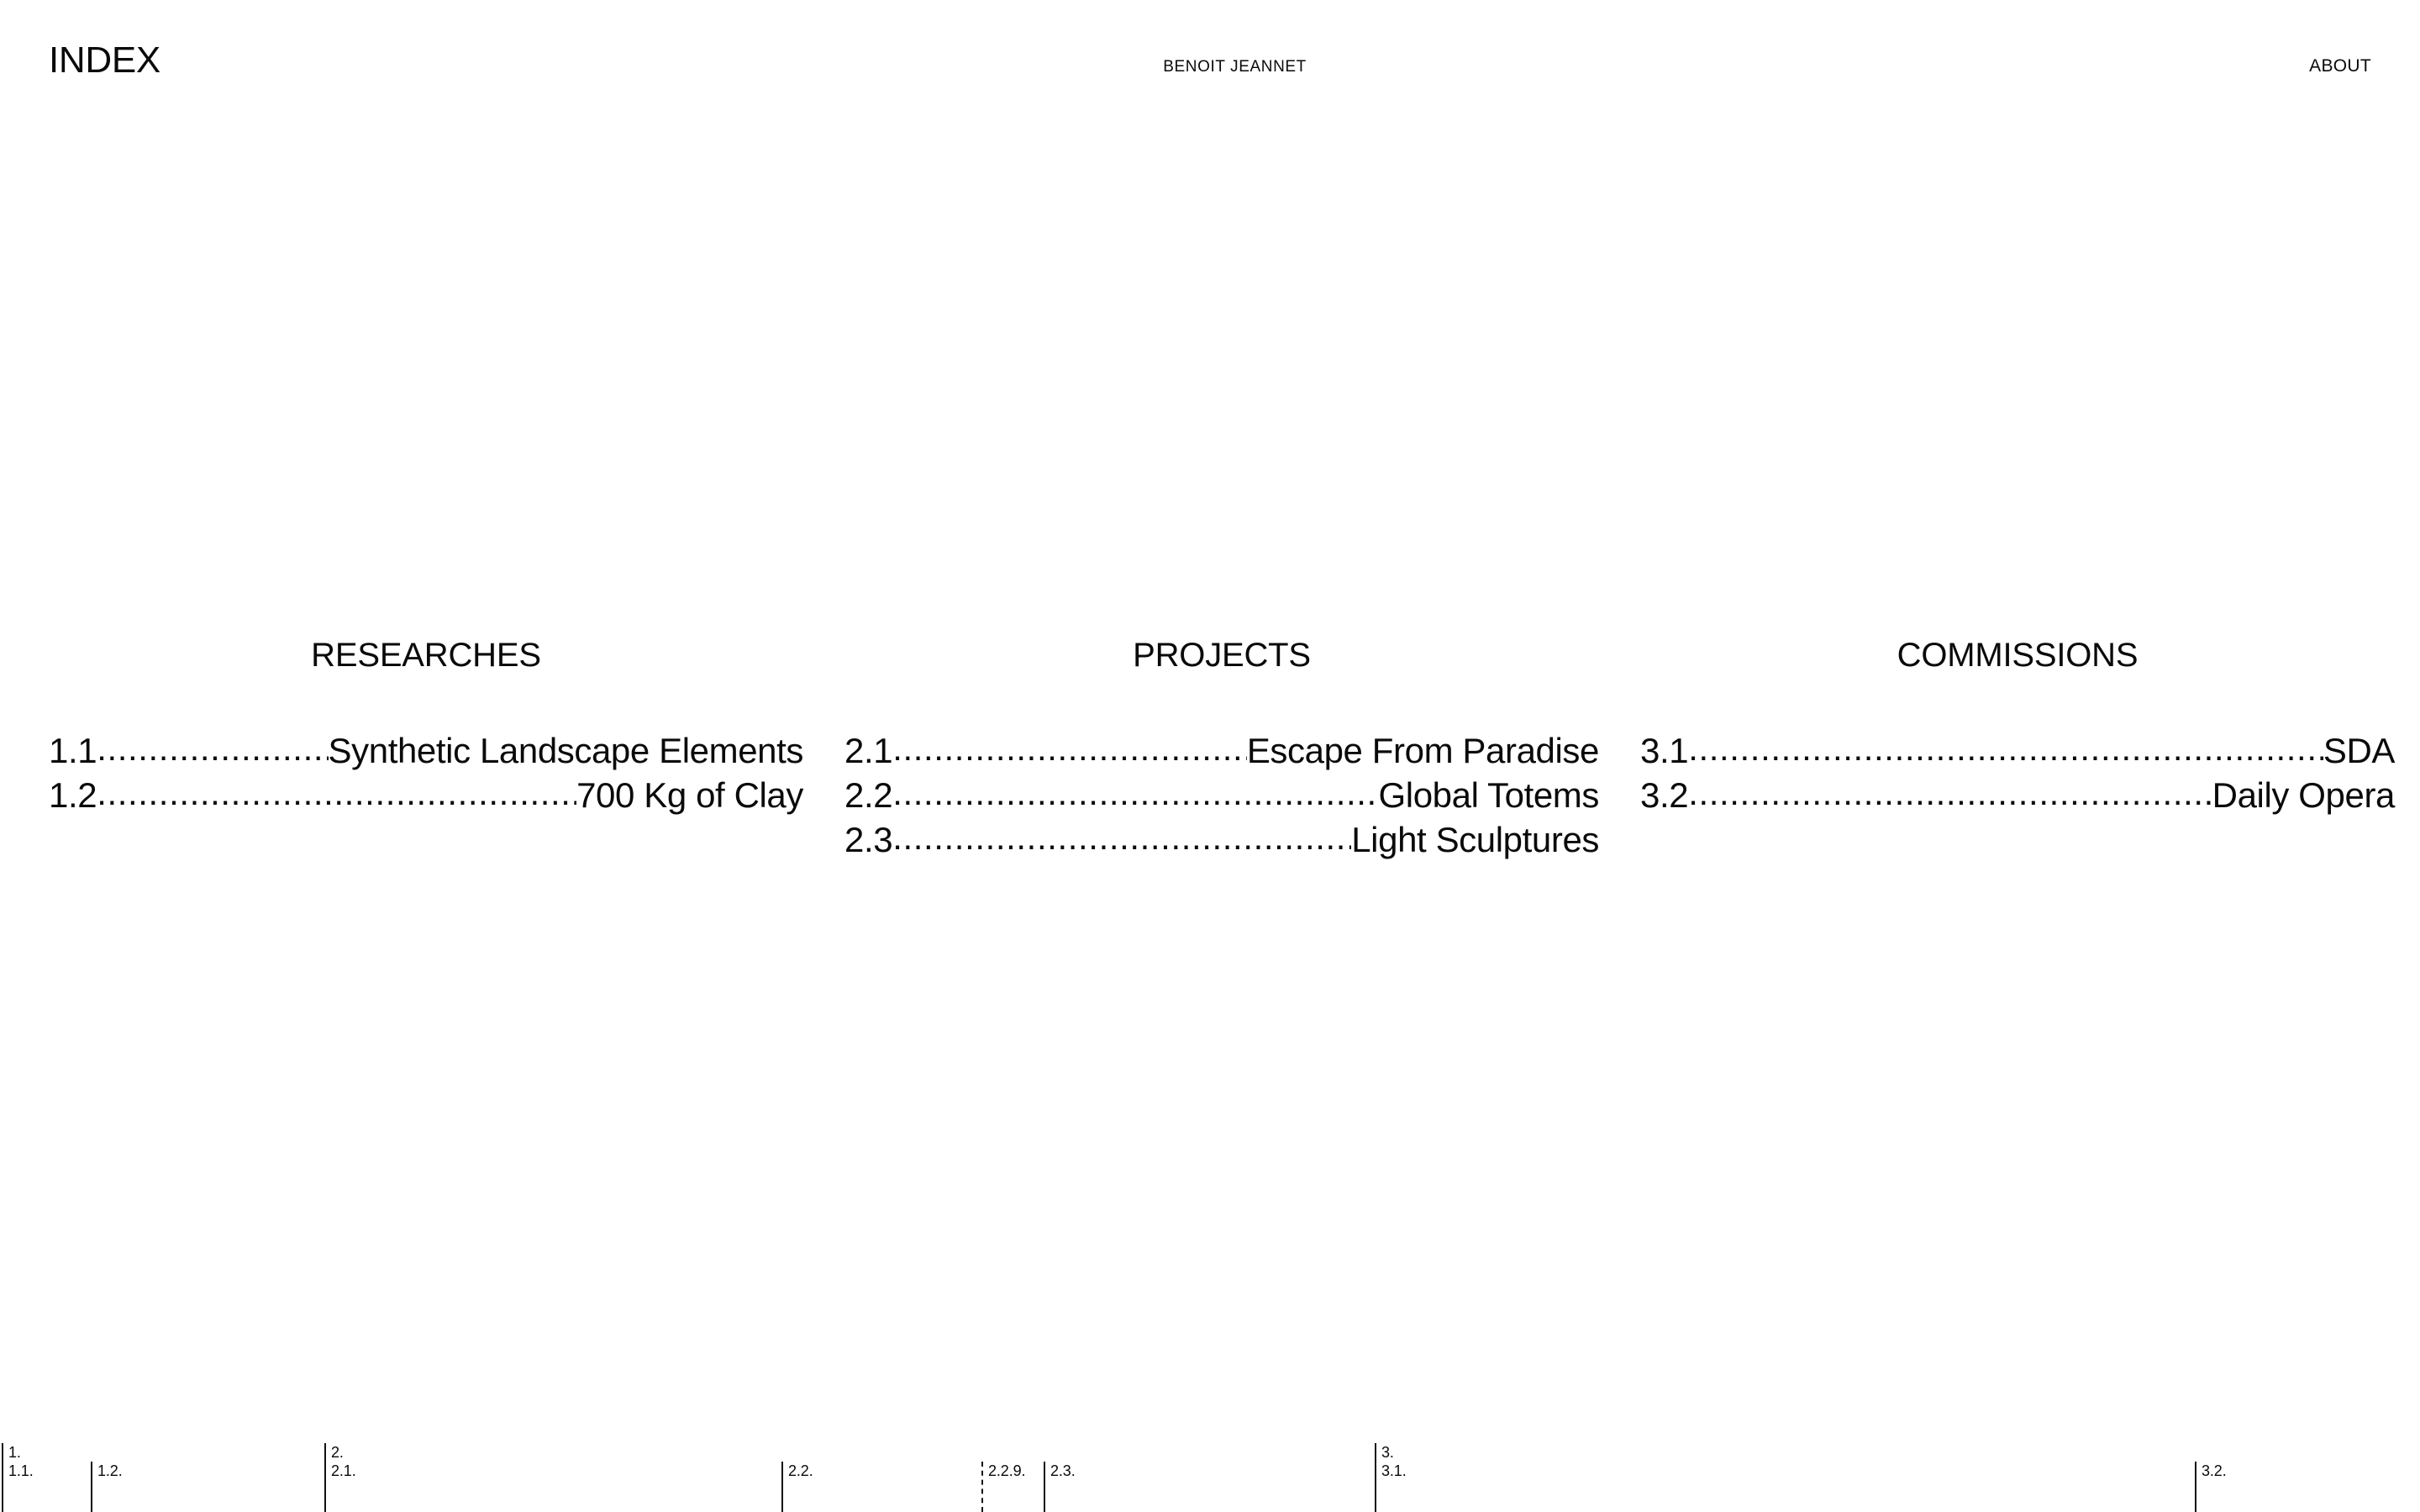  I want to click on index-entry-number: 3.1, so click(1664, 750).